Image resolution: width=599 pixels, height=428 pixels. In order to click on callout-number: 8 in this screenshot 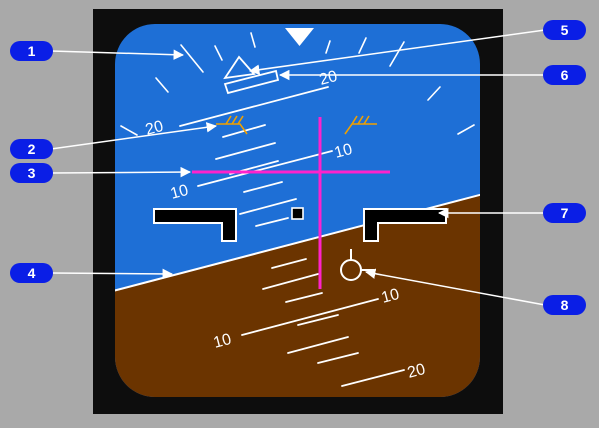, I will do `click(565, 305)`.